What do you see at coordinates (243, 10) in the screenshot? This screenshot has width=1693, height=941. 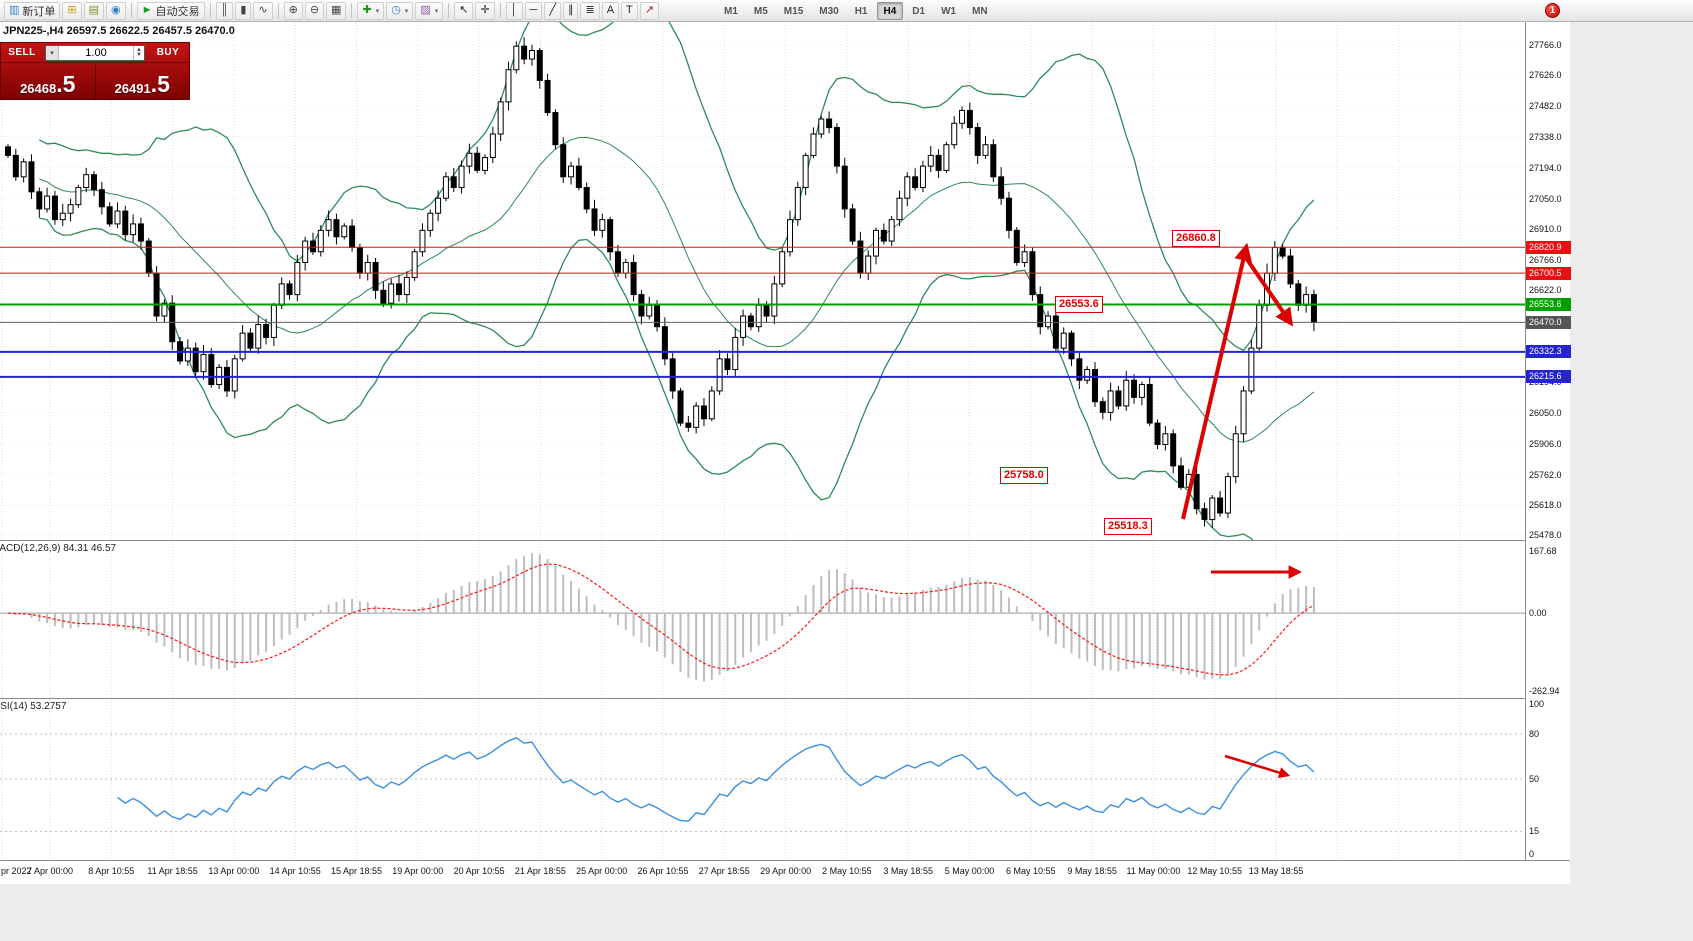 I see `candlestick-chart-button: ▮` at bounding box center [243, 10].